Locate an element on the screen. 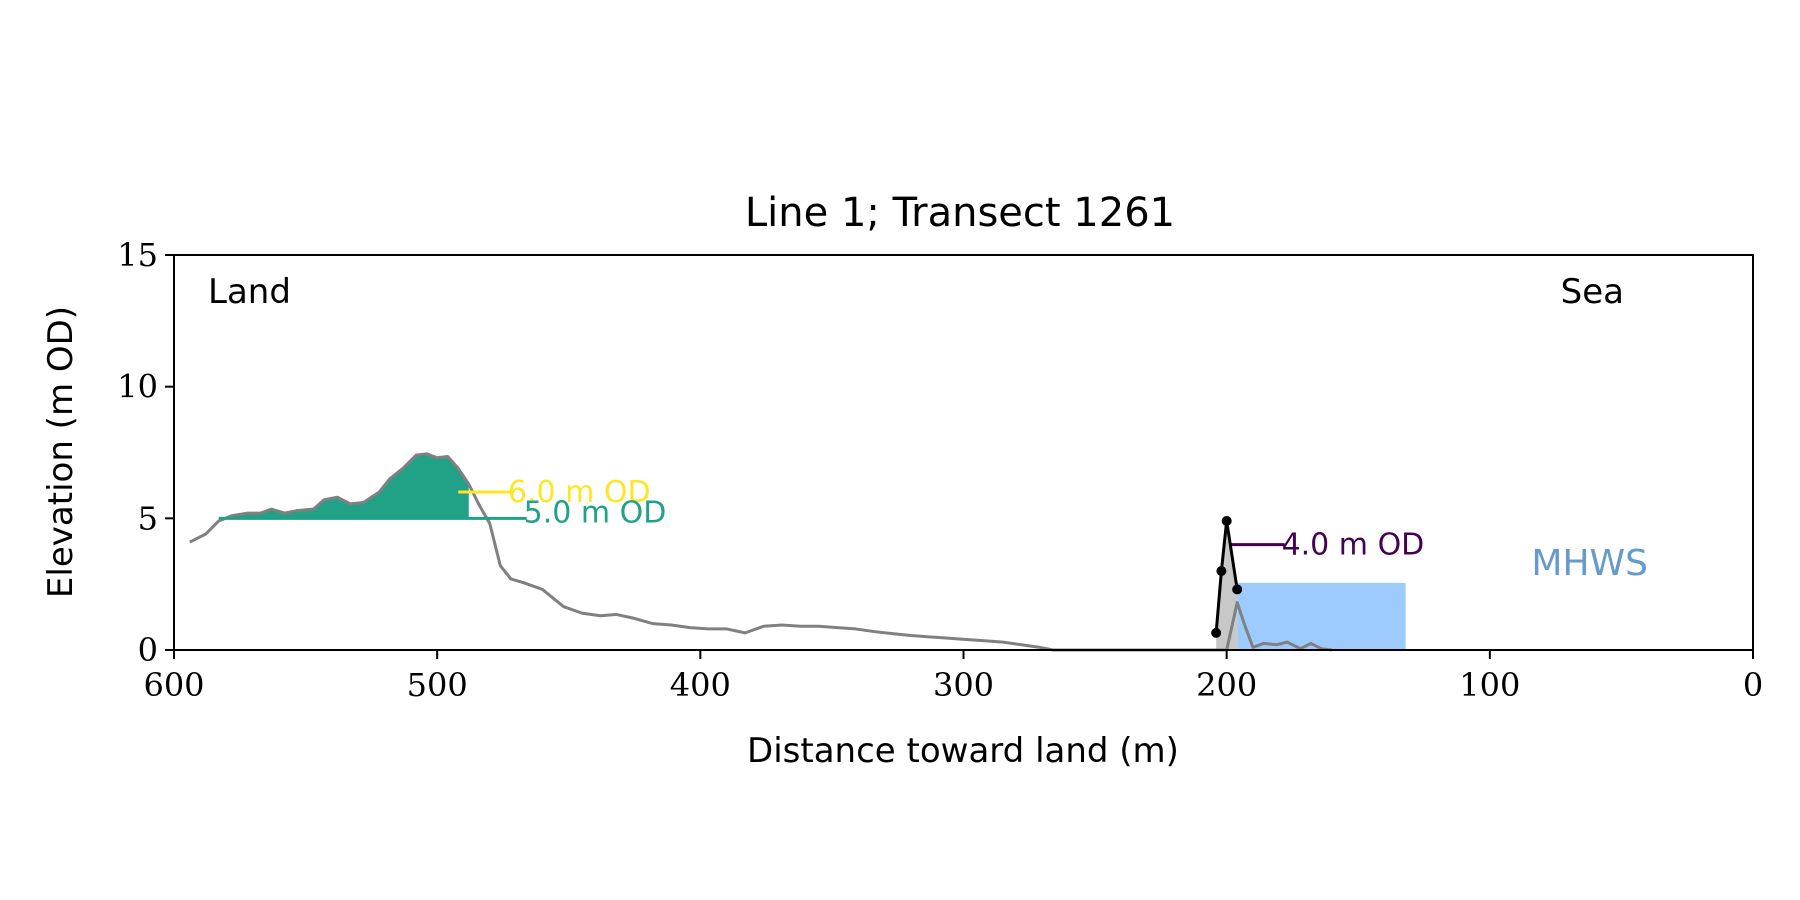  x-axis-label: Distance toward land (m) is located at coordinates (963, 751).